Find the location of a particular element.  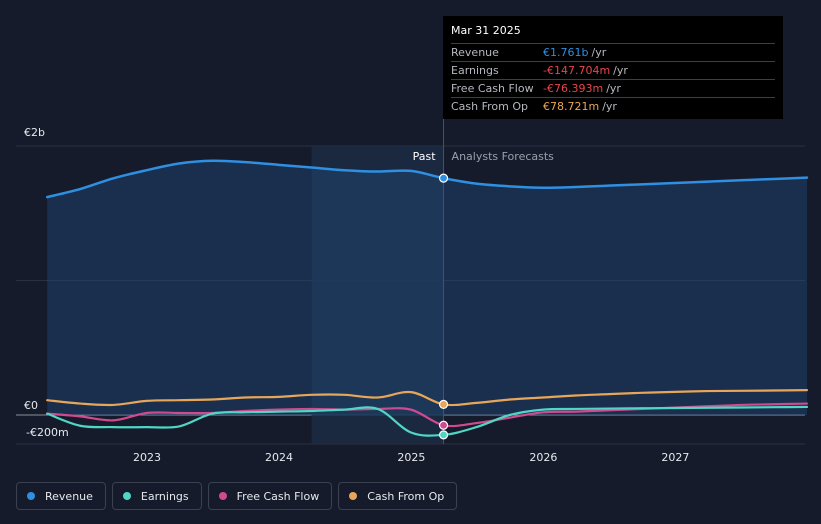

free-cash-flow-marker is located at coordinates (443, 425).